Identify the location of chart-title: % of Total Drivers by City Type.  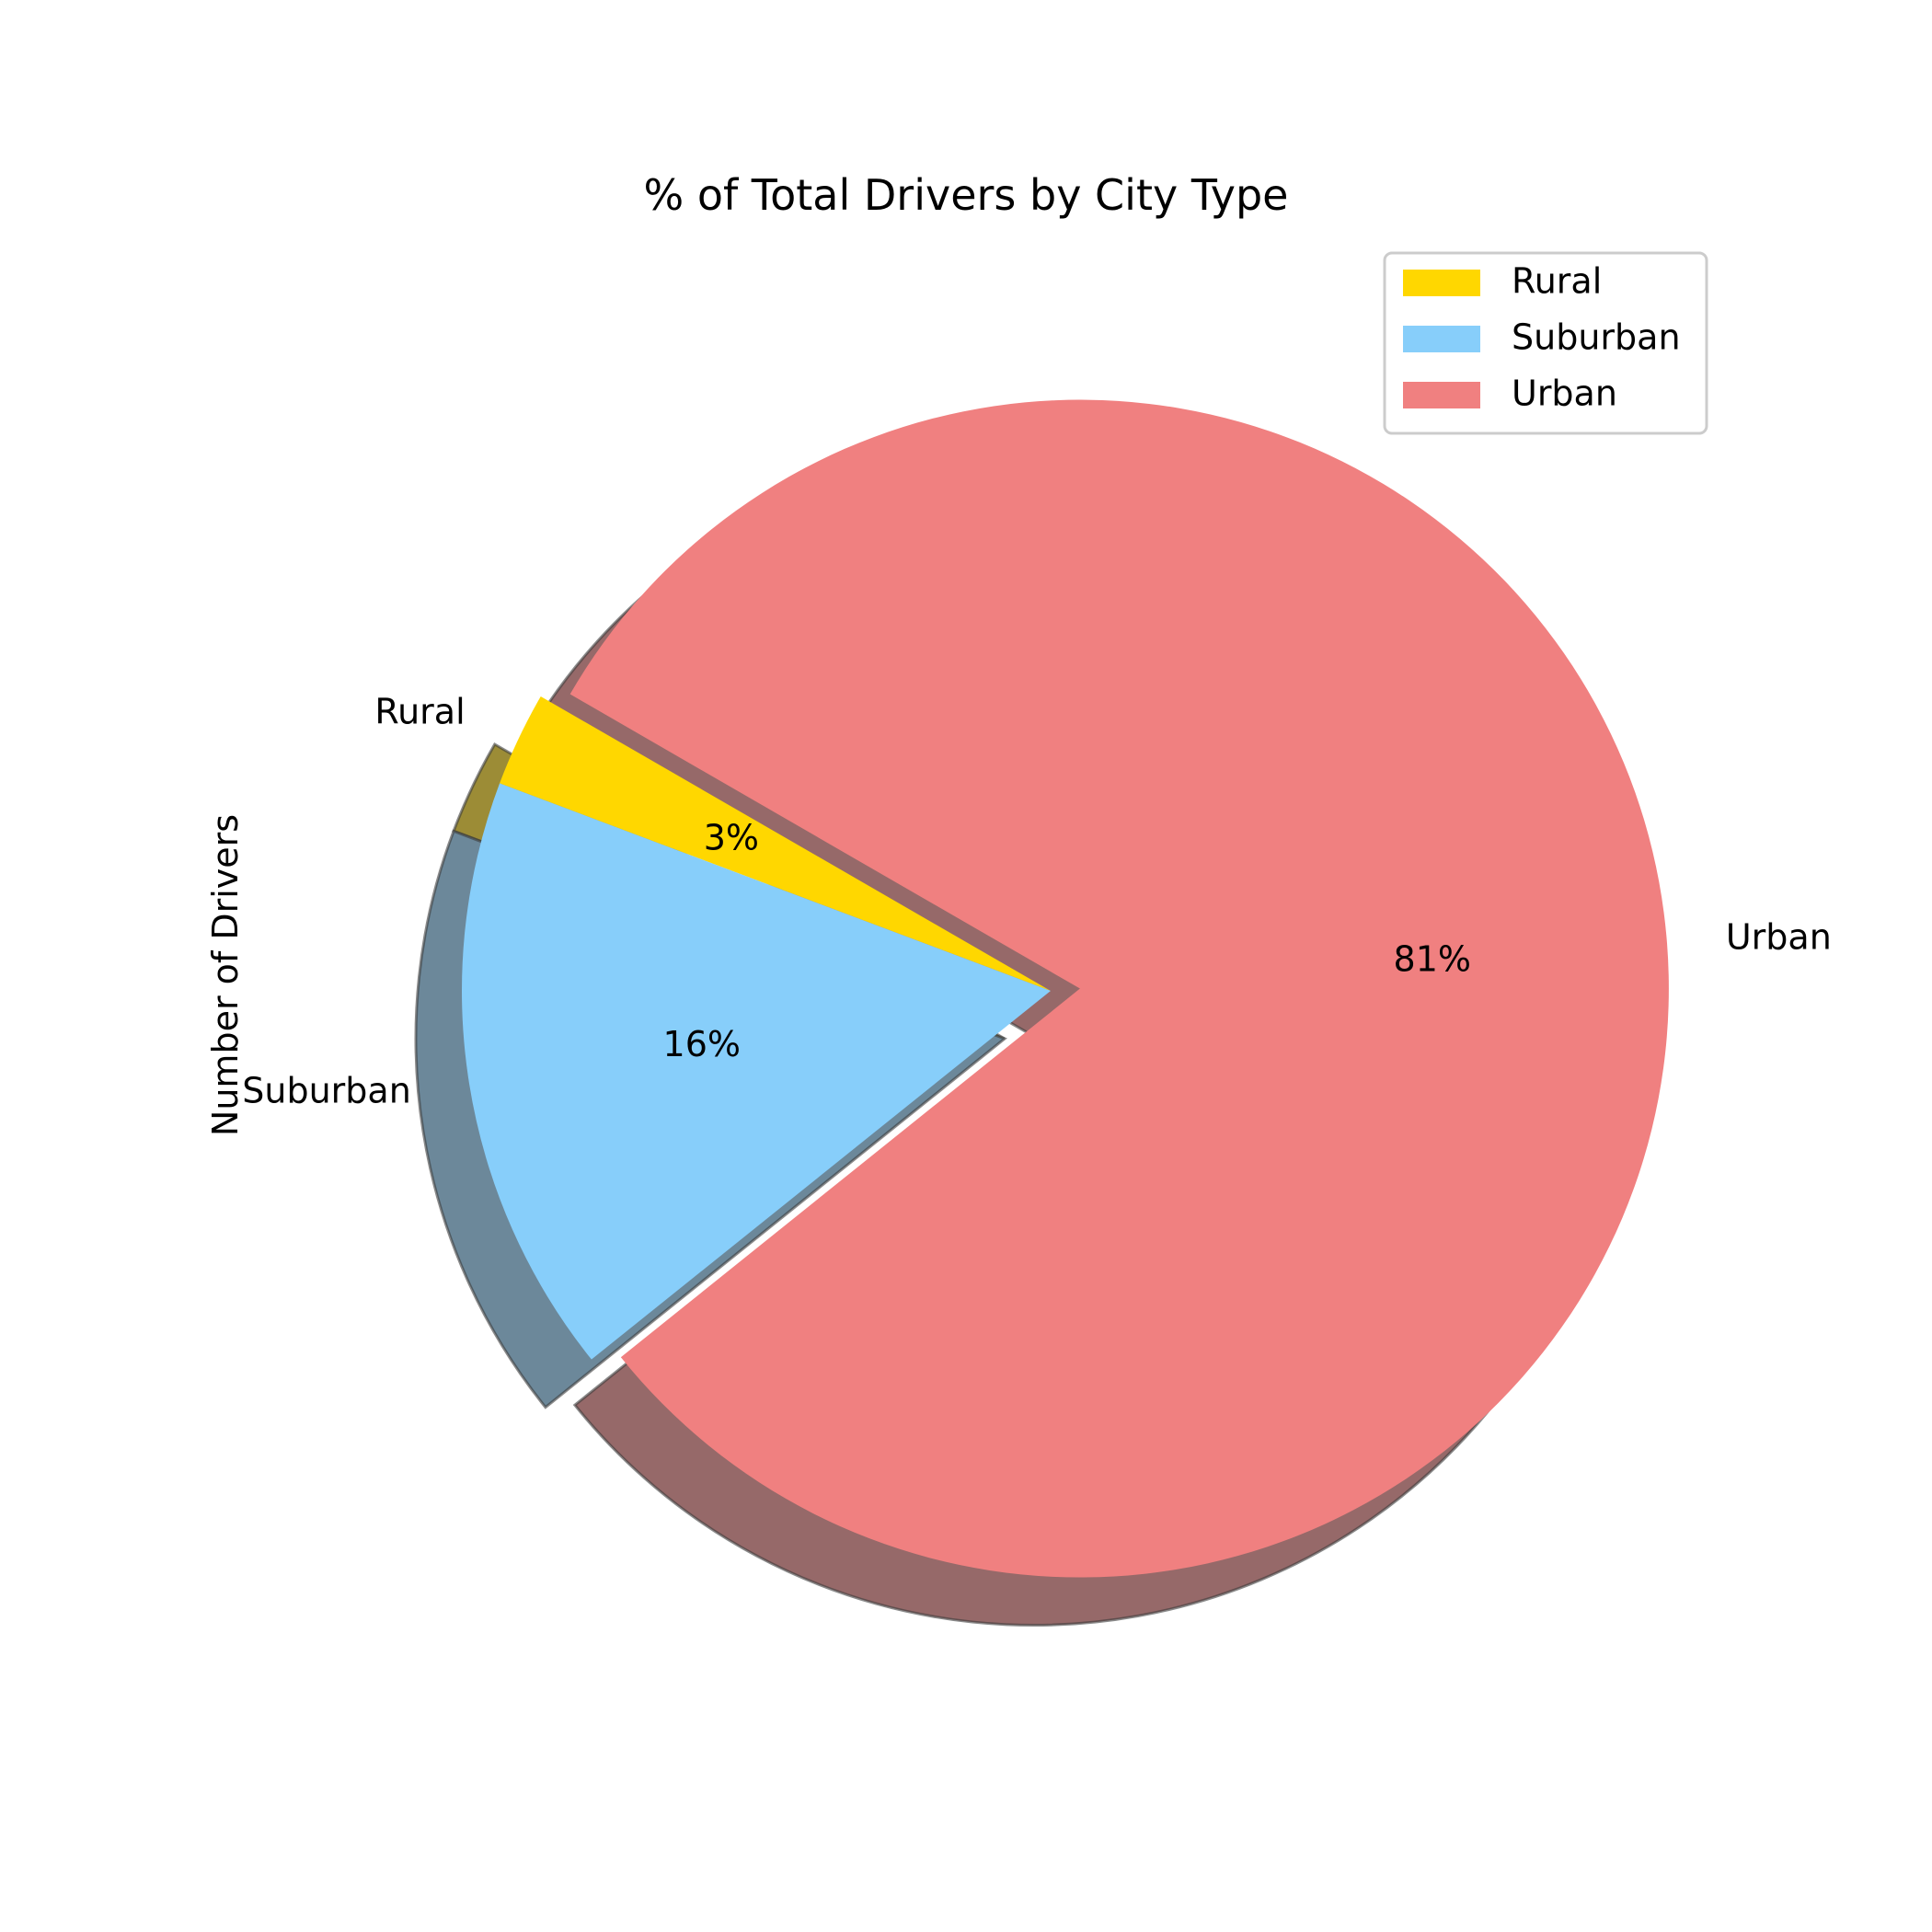
(966, 195).